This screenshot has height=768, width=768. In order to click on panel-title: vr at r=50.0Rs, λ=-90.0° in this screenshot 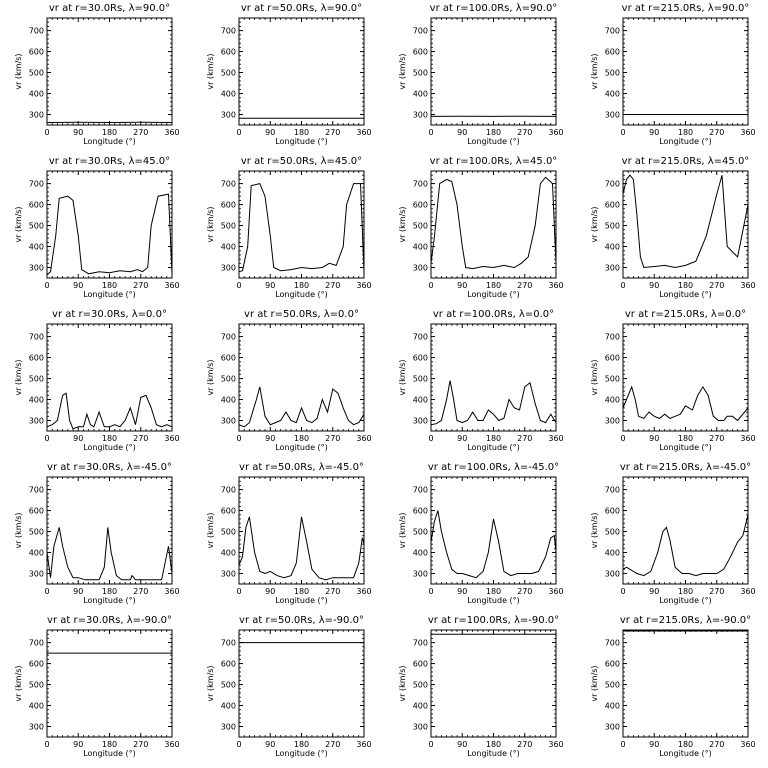, I will do `click(301, 620)`.